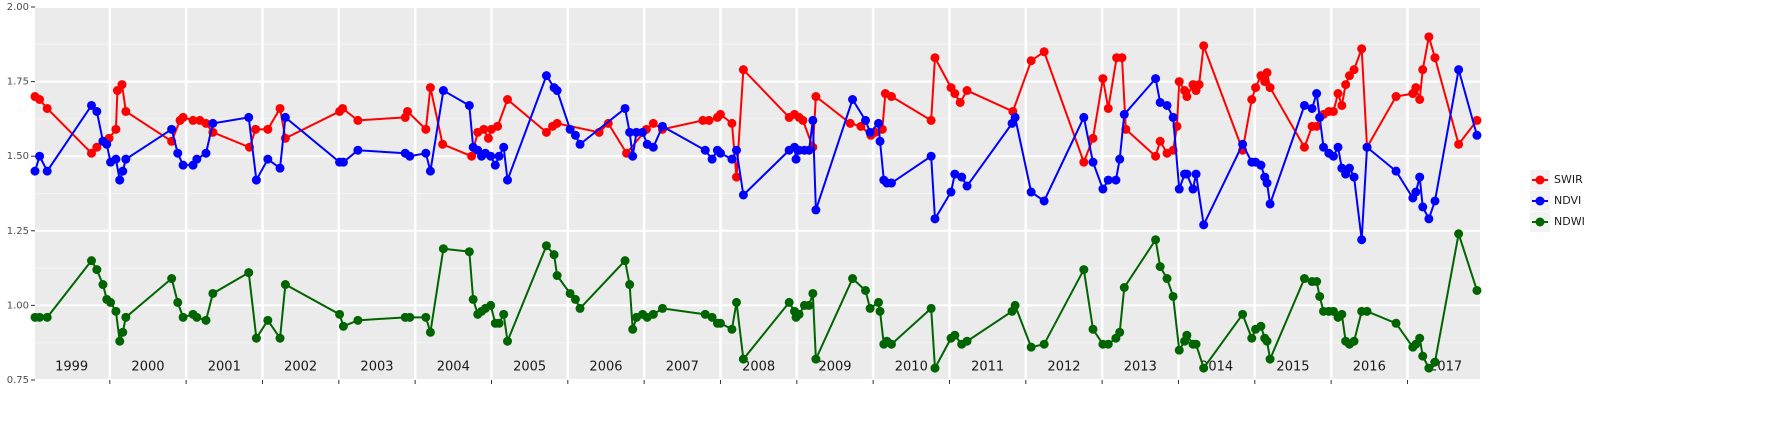  What do you see at coordinates (147, 367) in the screenshot?
I see `year-label: 2000` at bounding box center [147, 367].